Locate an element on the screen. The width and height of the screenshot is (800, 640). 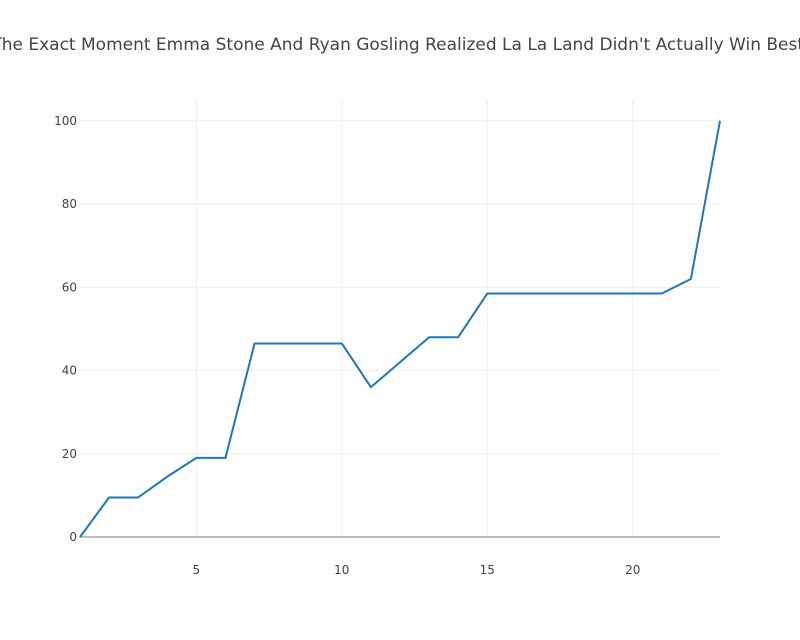
x-tick-label: 20 is located at coordinates (632, 570).